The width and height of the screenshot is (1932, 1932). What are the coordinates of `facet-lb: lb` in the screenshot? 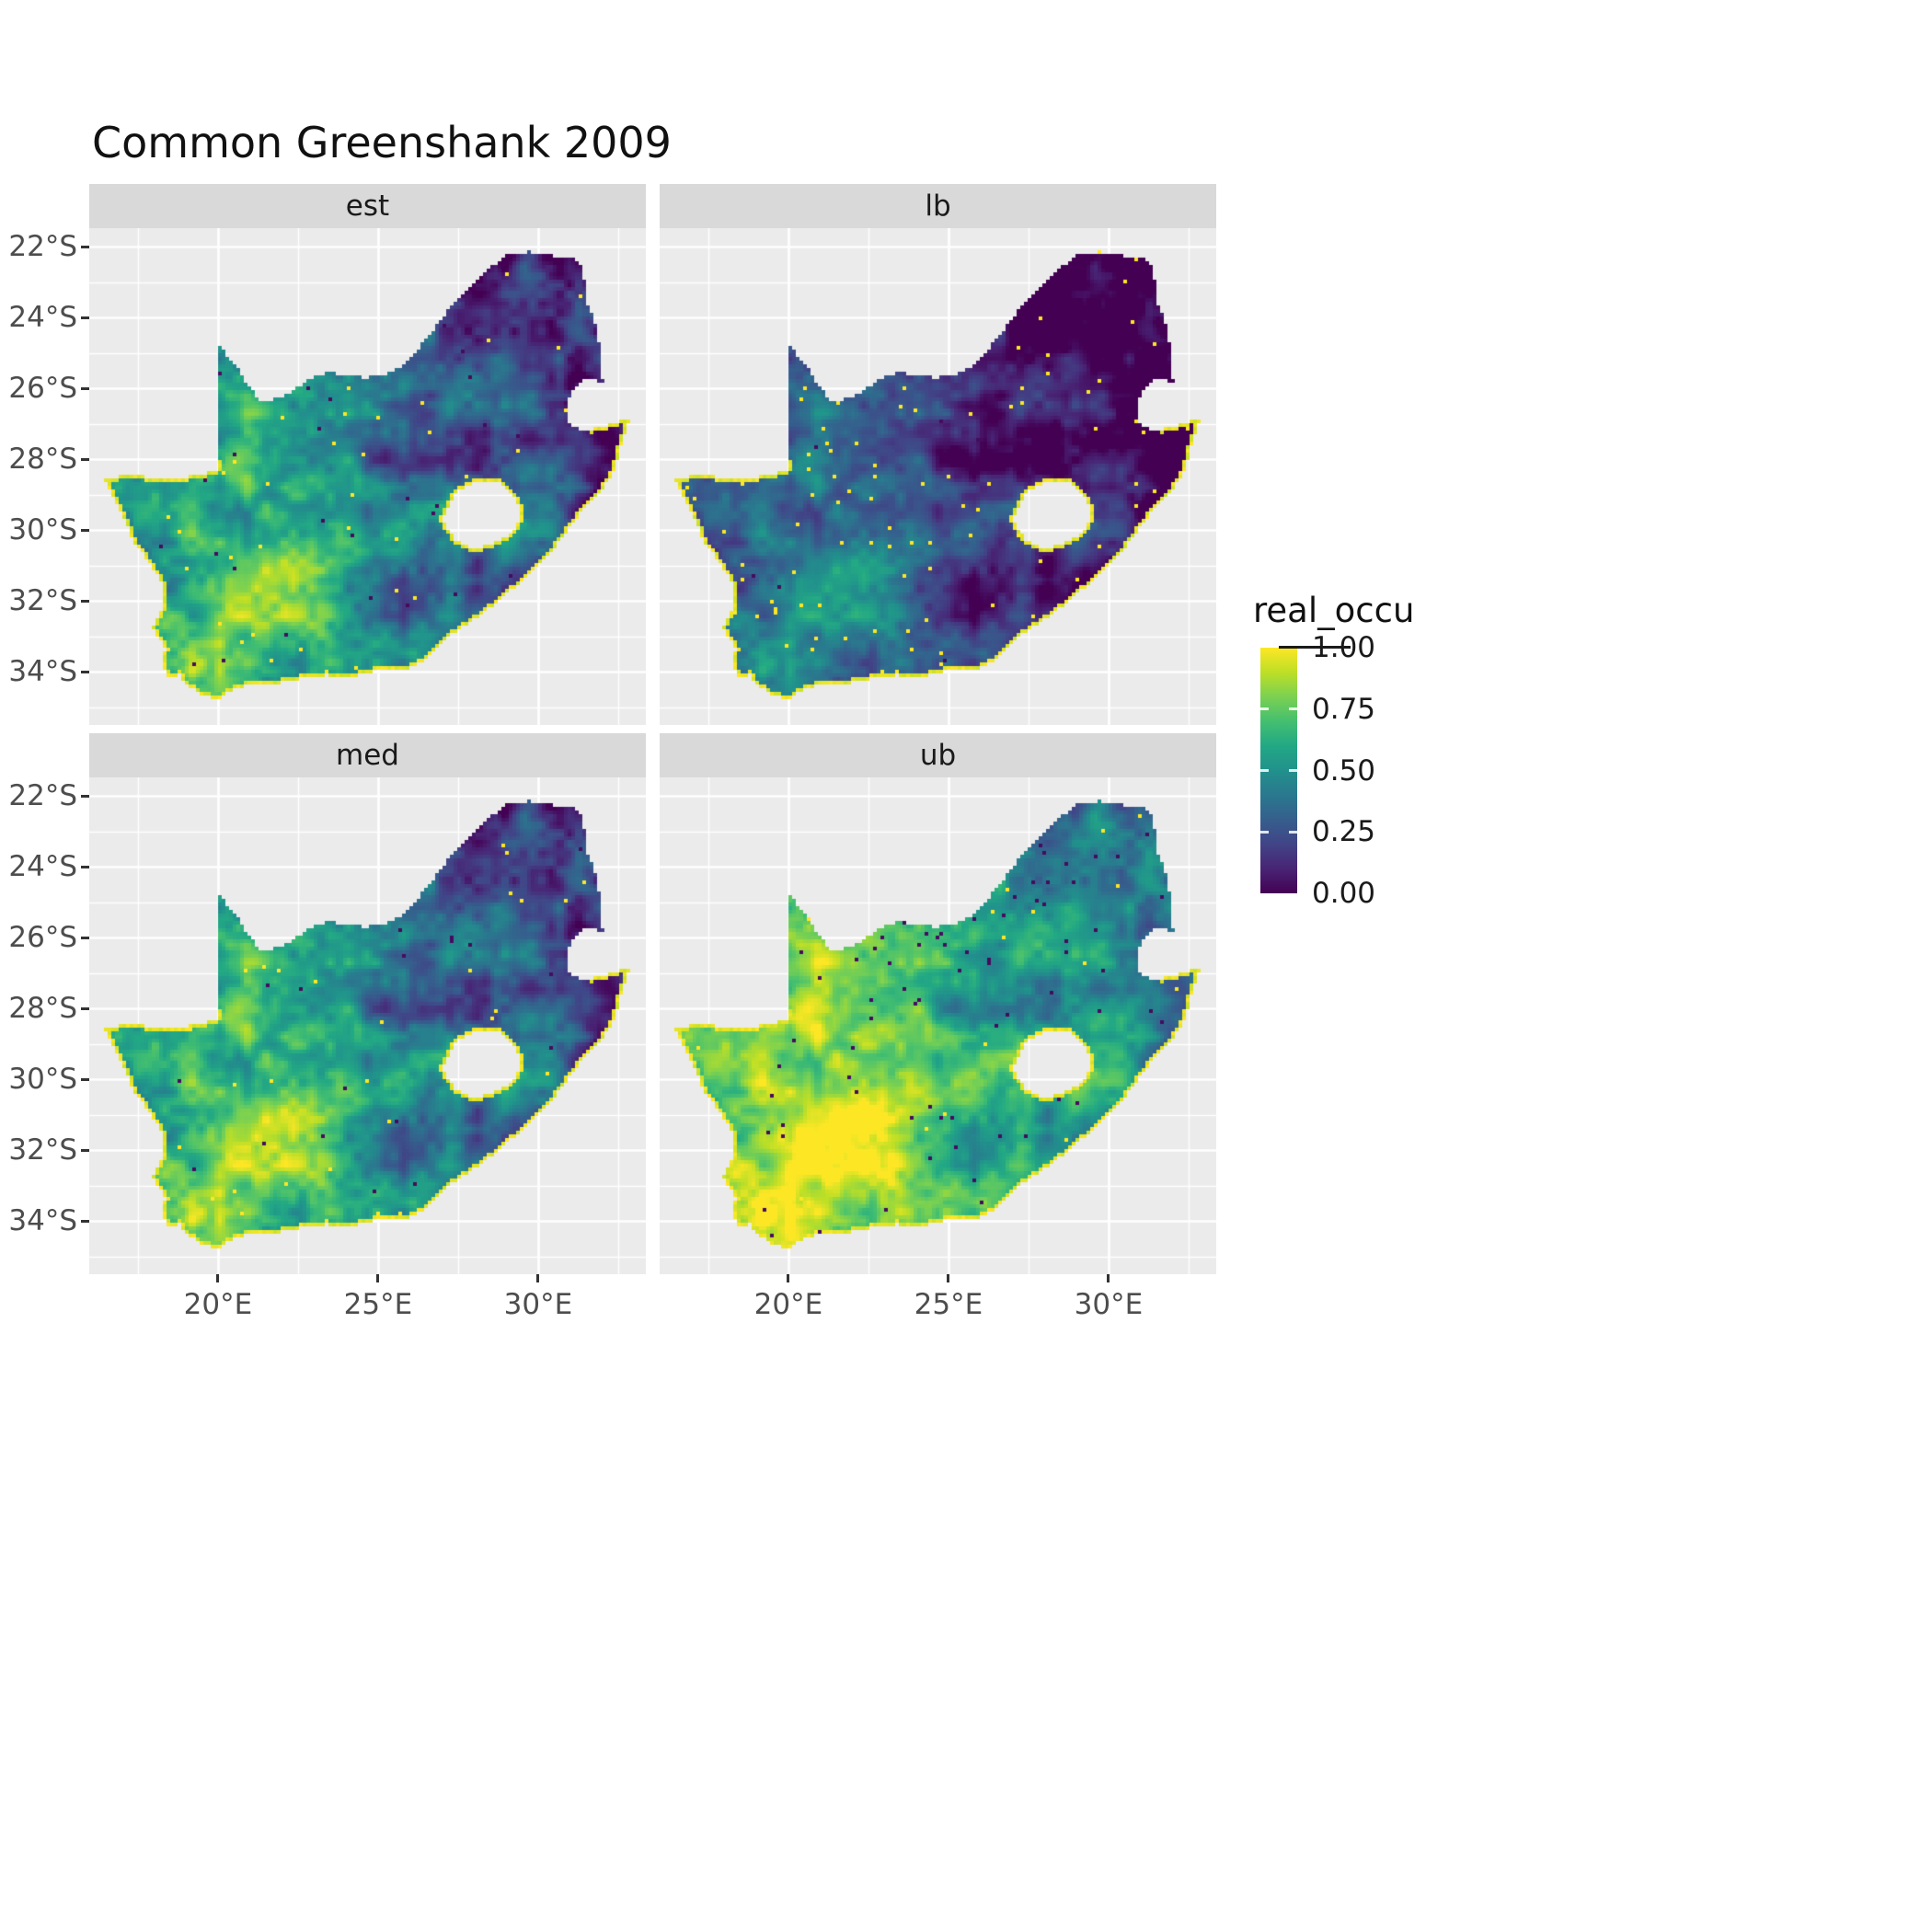 It's located at (938, 454).